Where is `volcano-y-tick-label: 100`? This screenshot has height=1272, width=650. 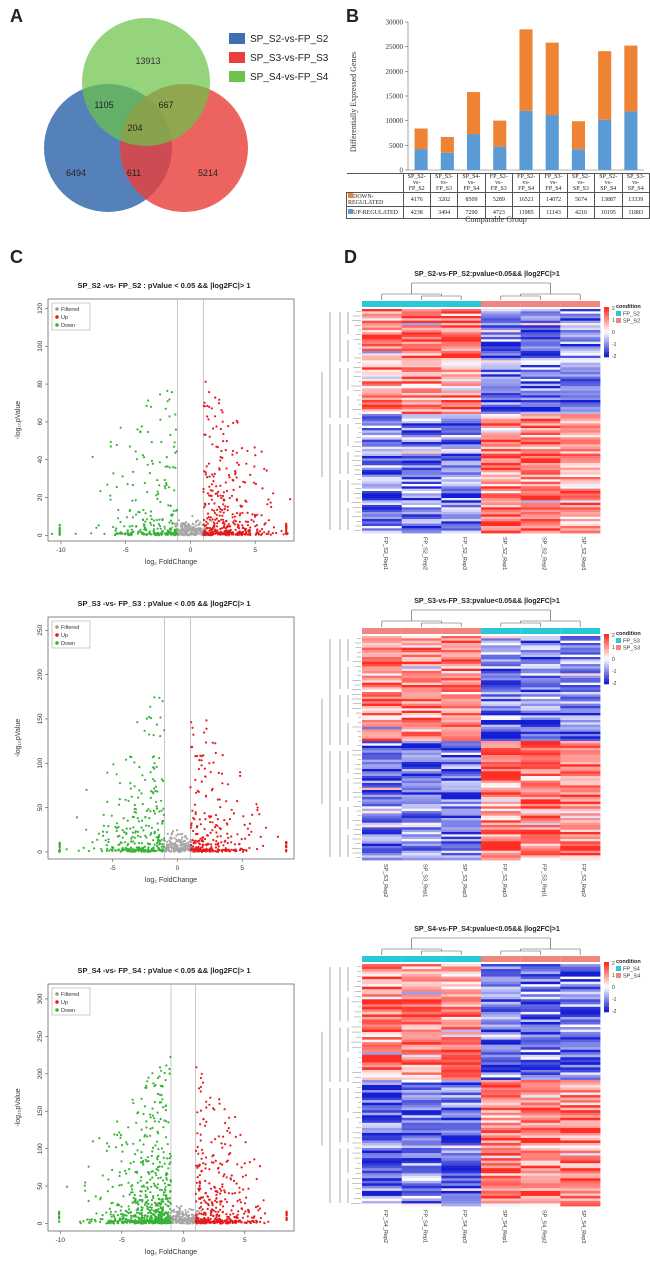 volcano-y-tick-label: 100 is located at coordinates (40, 345).